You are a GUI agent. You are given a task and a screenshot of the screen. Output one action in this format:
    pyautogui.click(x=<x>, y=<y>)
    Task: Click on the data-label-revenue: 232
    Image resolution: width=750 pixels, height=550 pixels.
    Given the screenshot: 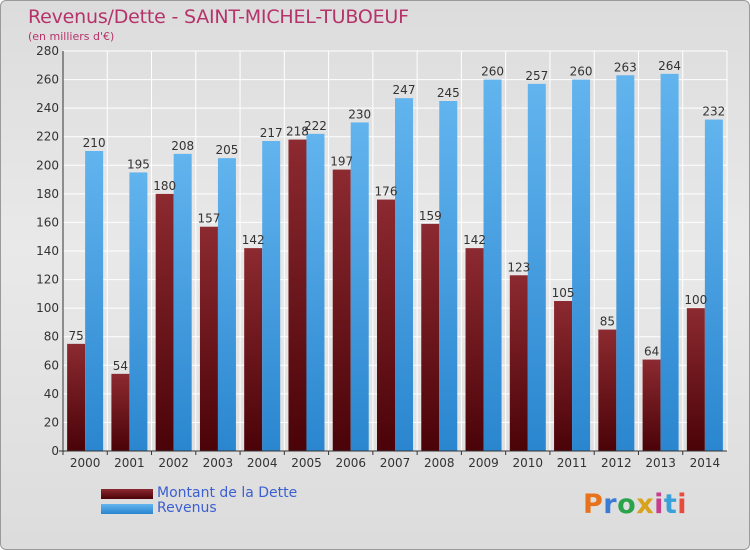 What is the action you would take?
    pyautogui.click(x=713, y=112)
    